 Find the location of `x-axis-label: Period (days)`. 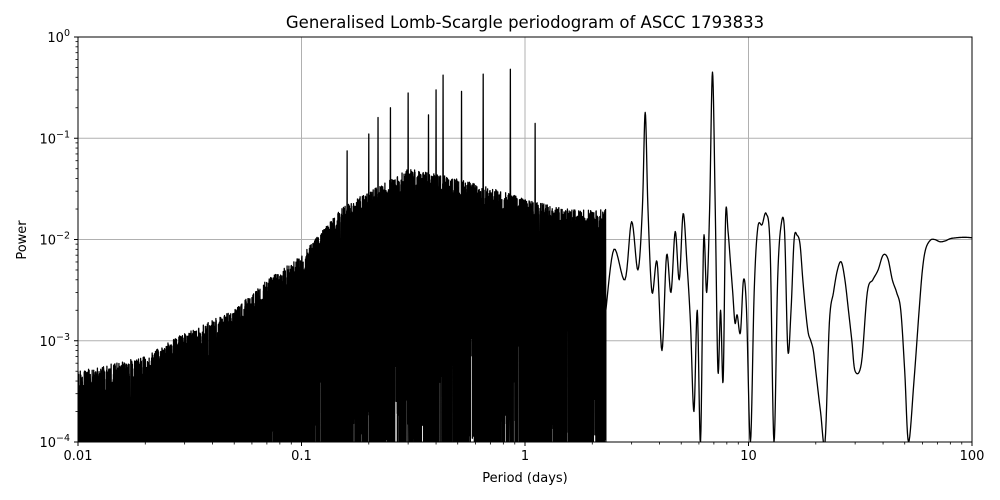

x-axis-label: Period (days) is located at coordinates (525, 478).